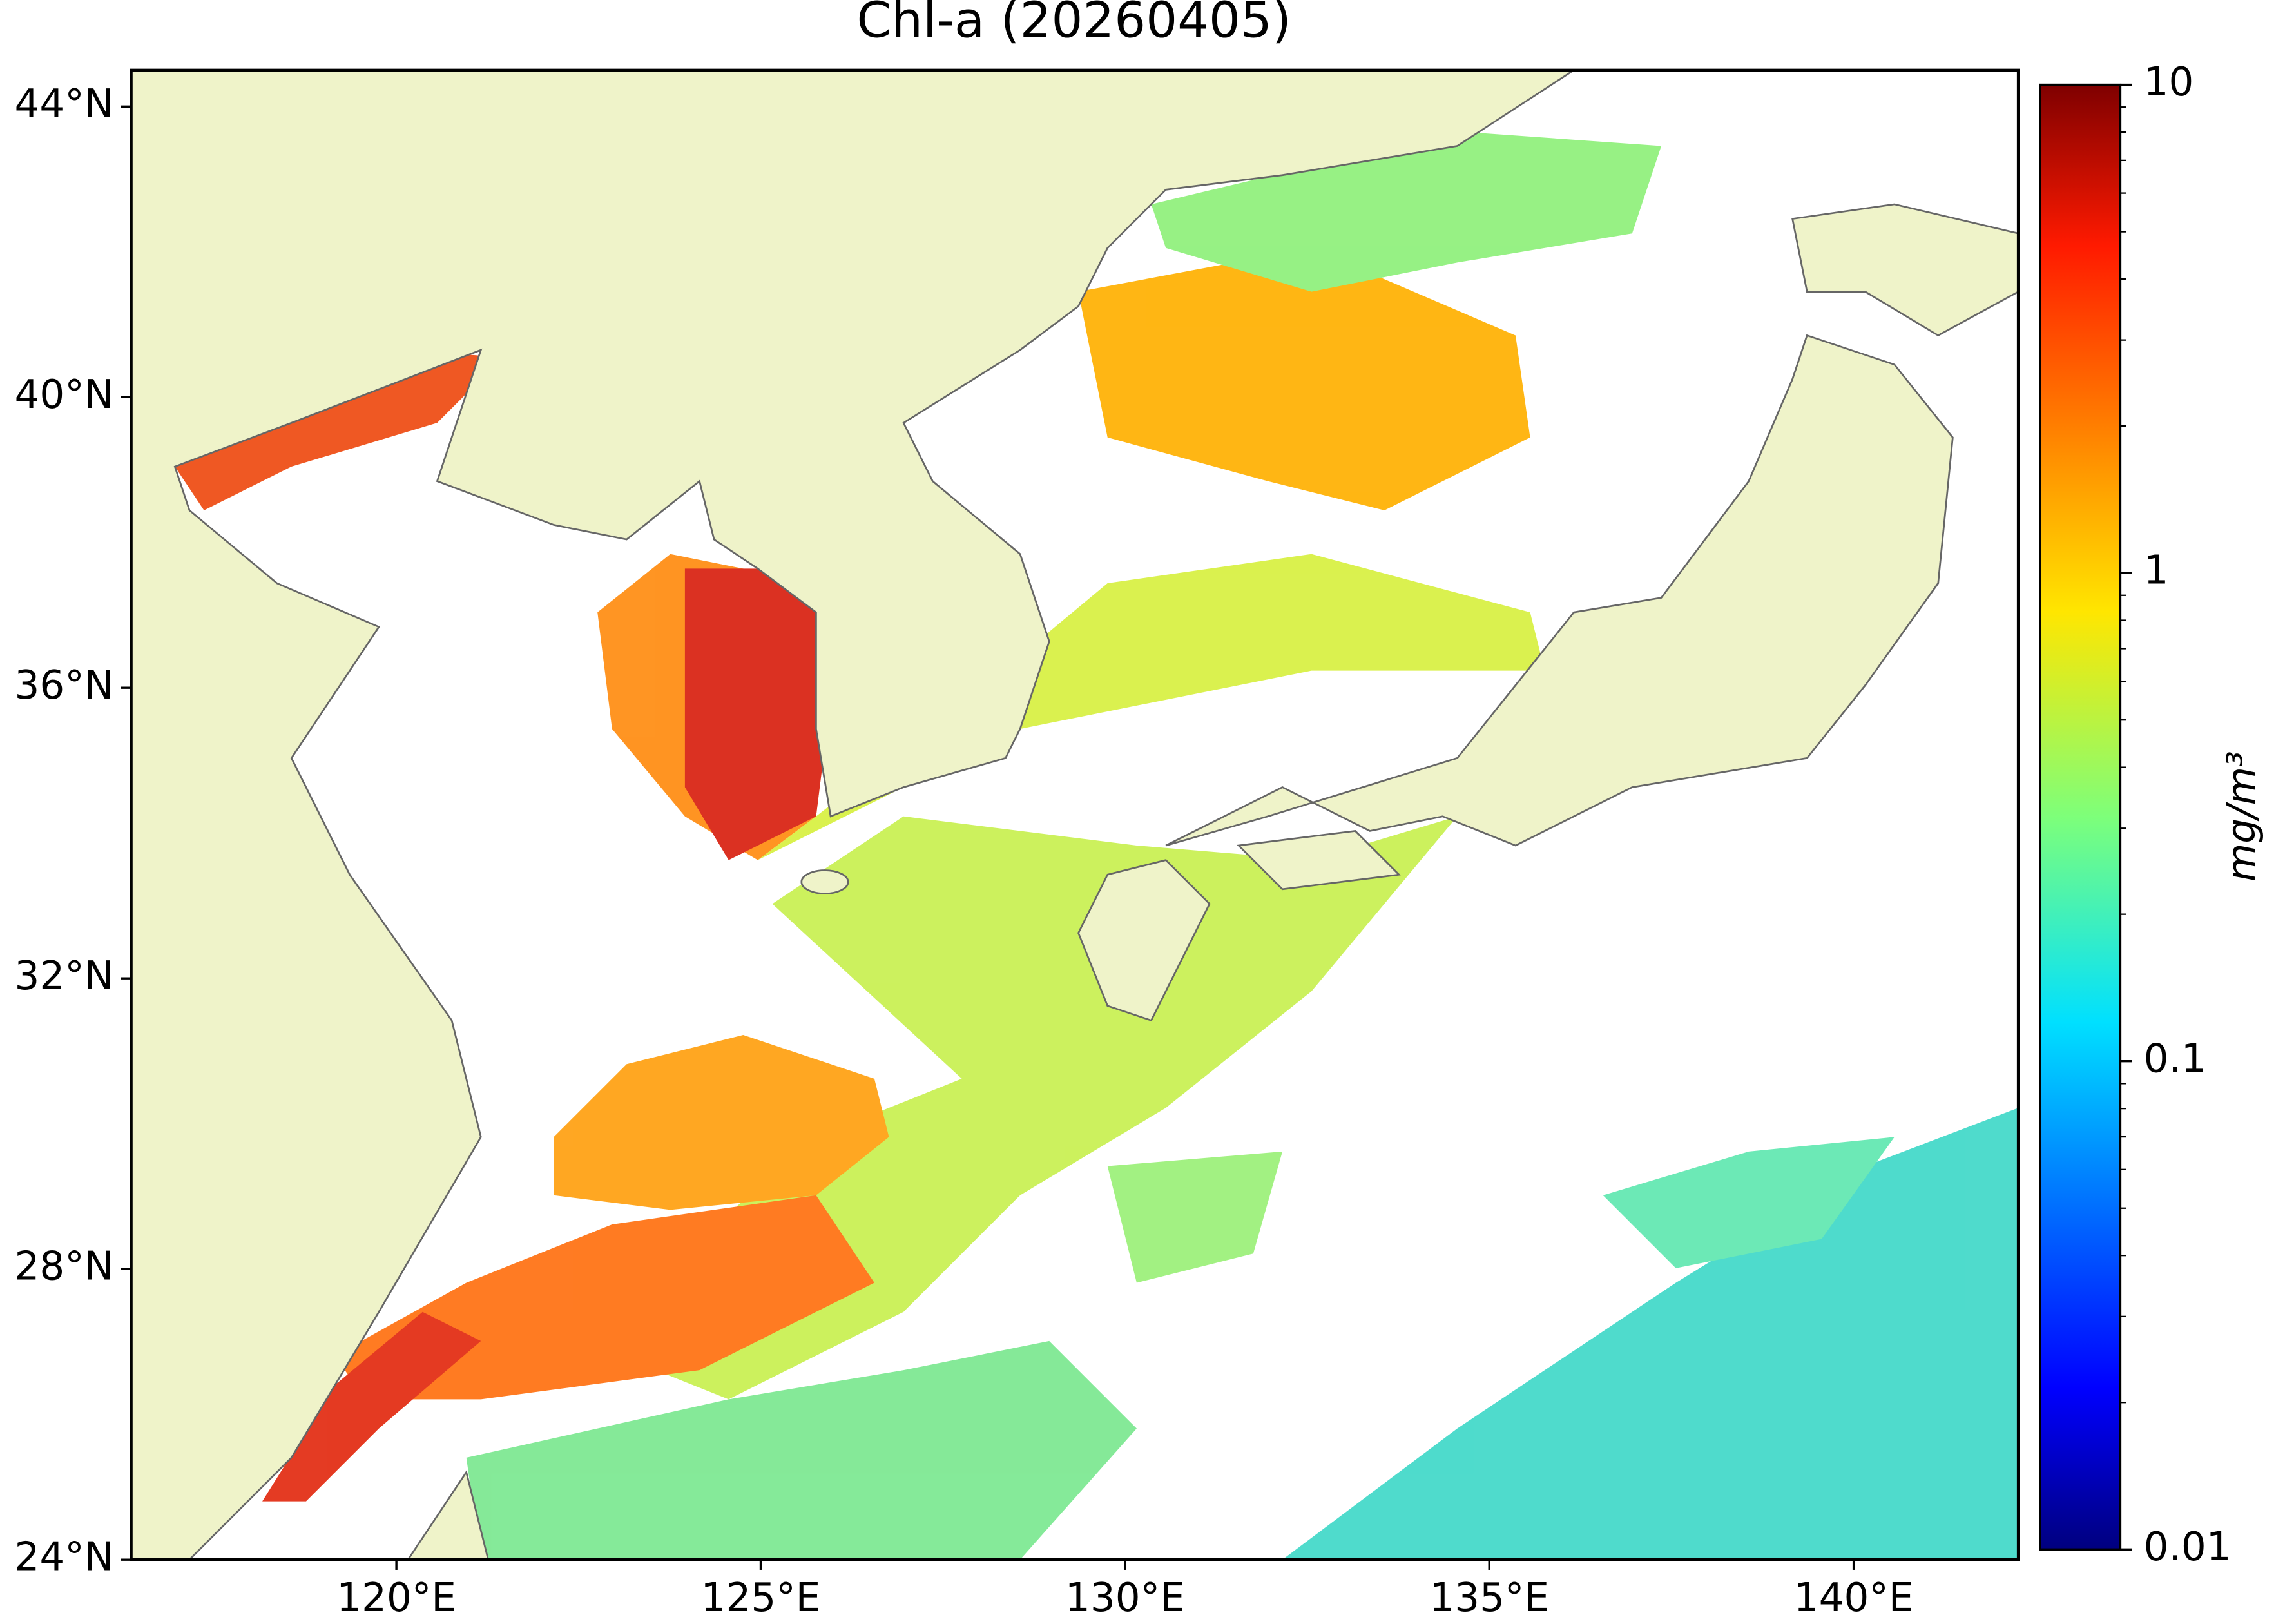 Image resolution: width=2285 pixels, height=1624 pixels. I want to click on x-tick-label: 140°E, so click(1854, 1598).